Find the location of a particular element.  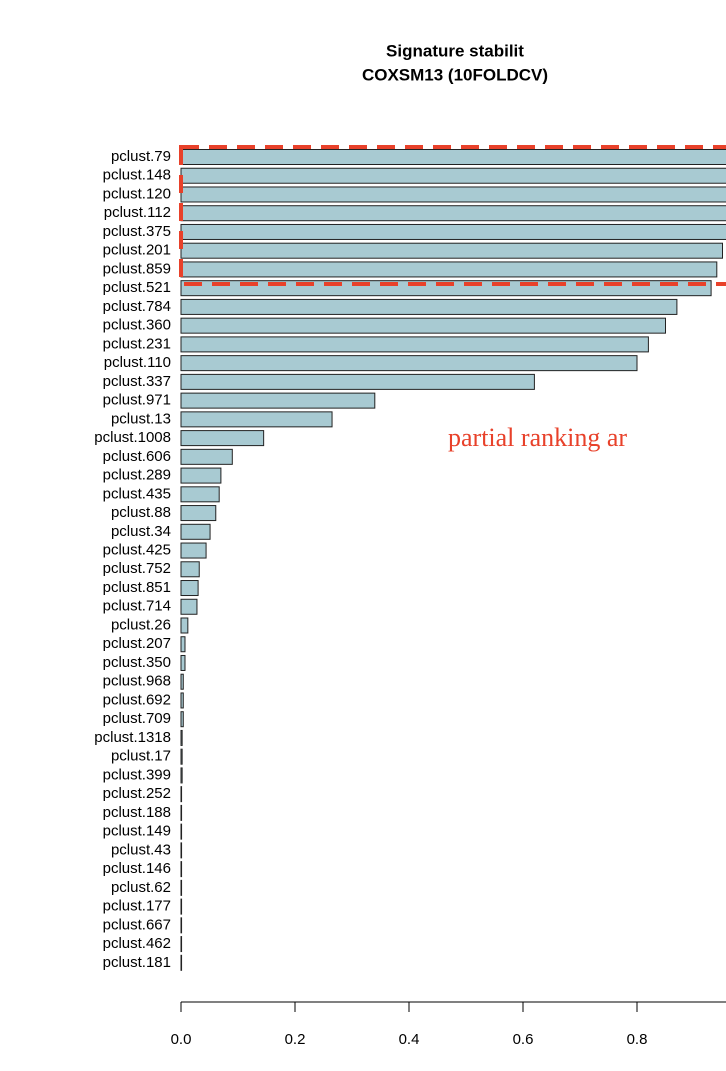

y-tick-label: pclust.462 is located at coordinates (137, 943).